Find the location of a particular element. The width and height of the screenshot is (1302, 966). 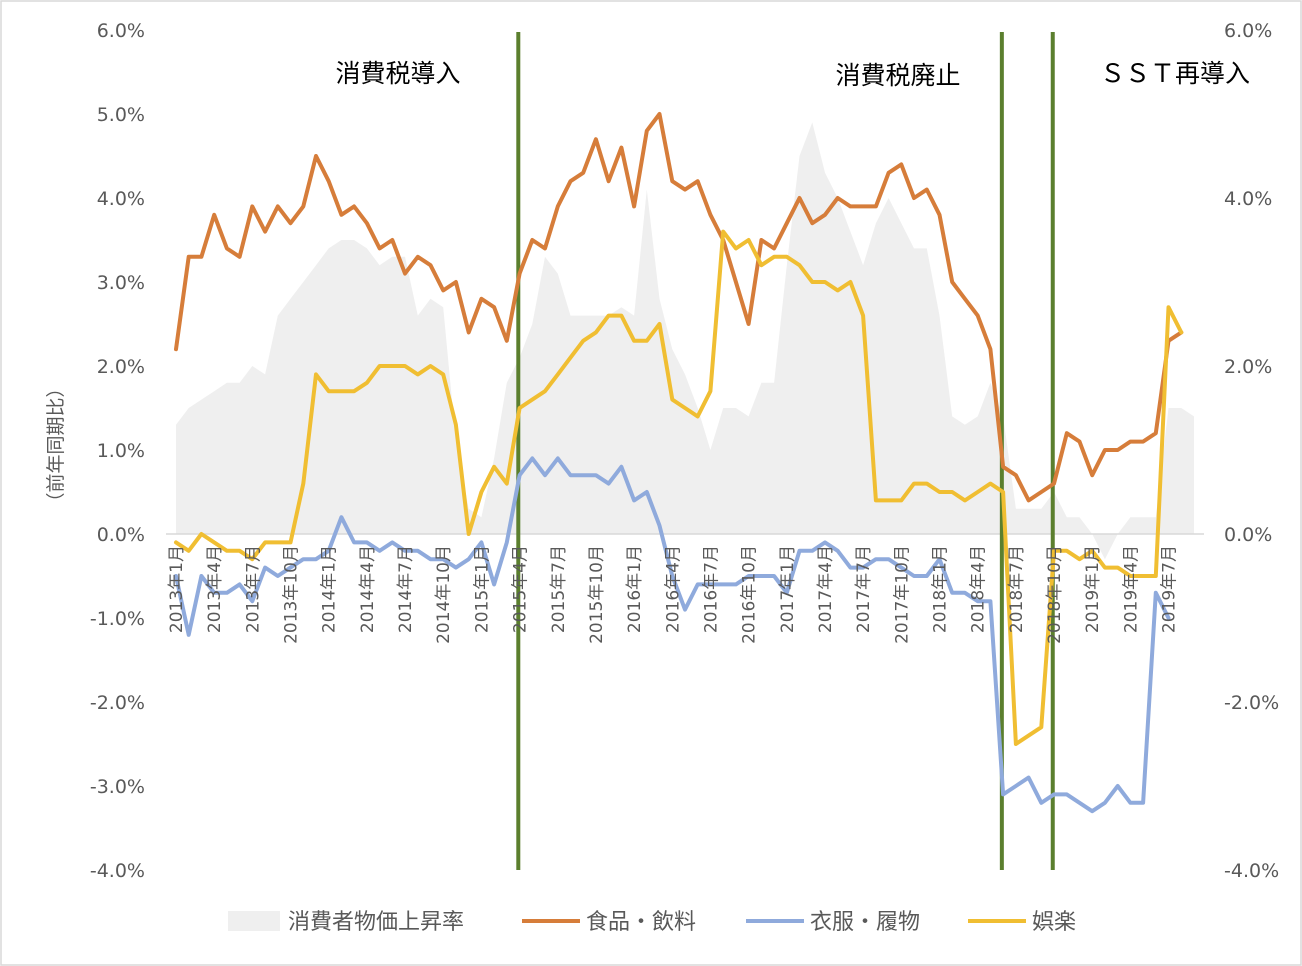

x-tick-label: 2016年1月 is located at coordinates (635, 589).